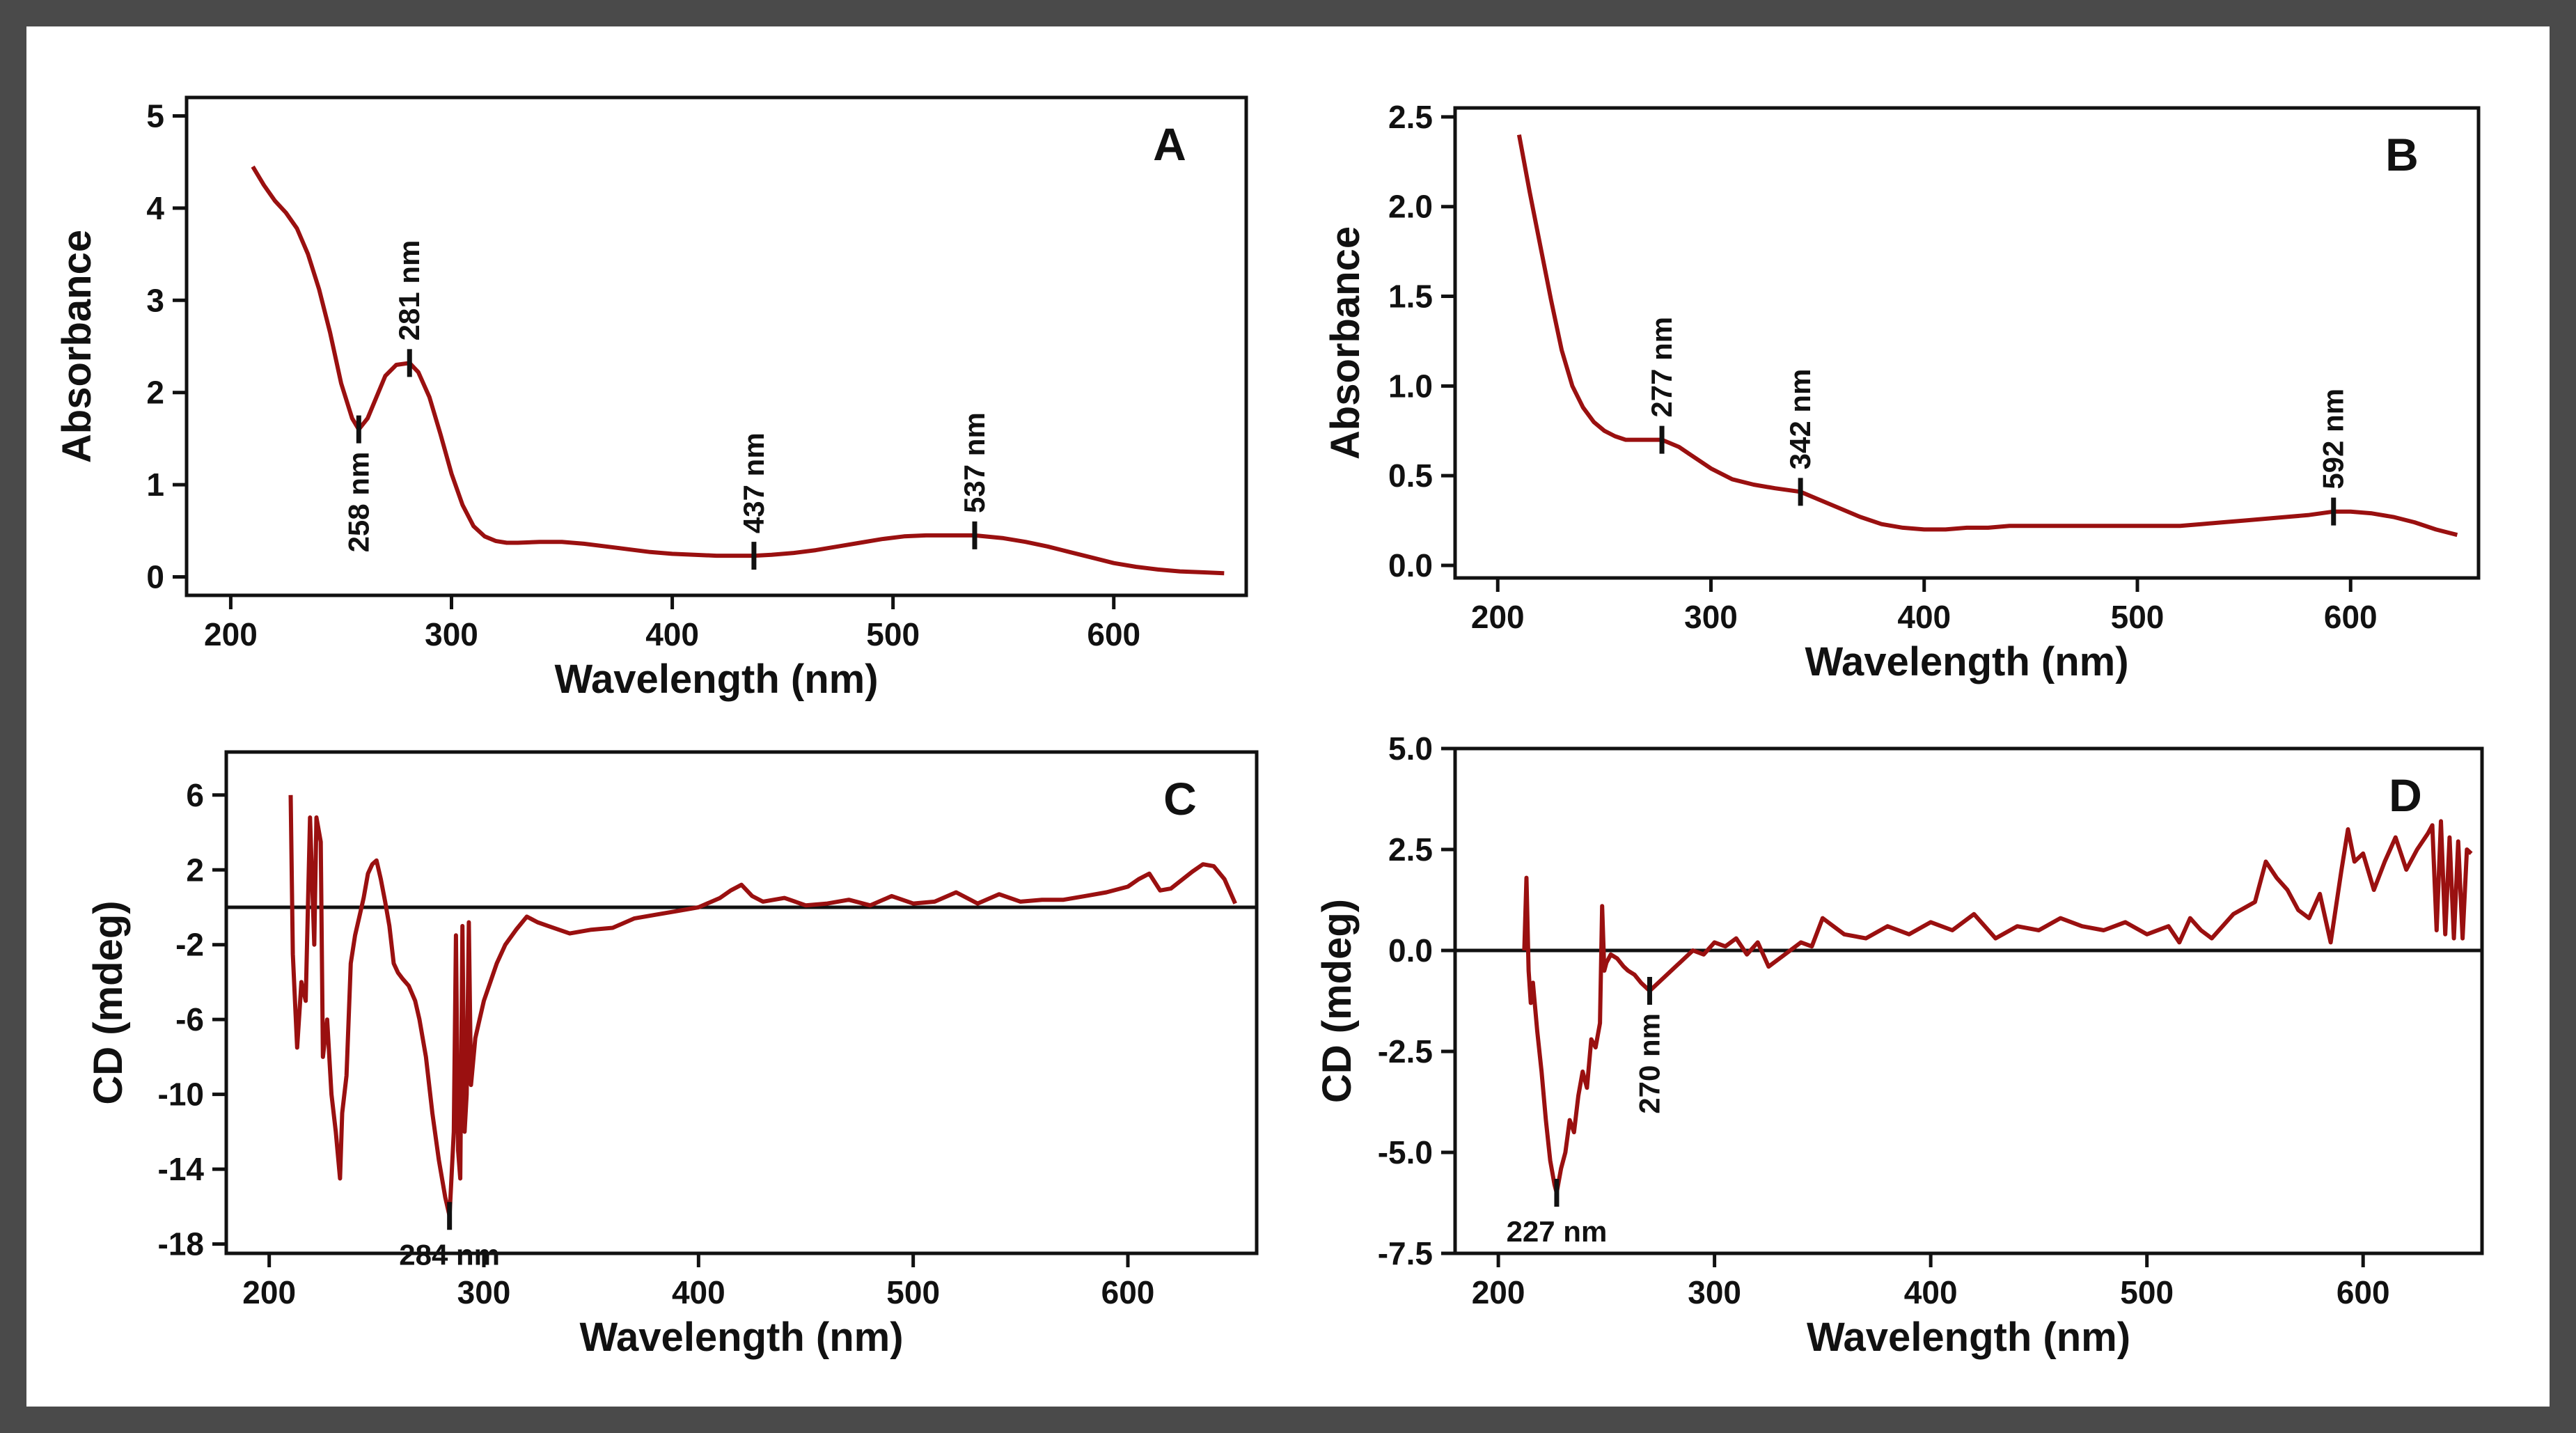 This screenshot has height=1433, width=2576. I want to click on panel-letter: B, so click(2402, 154).